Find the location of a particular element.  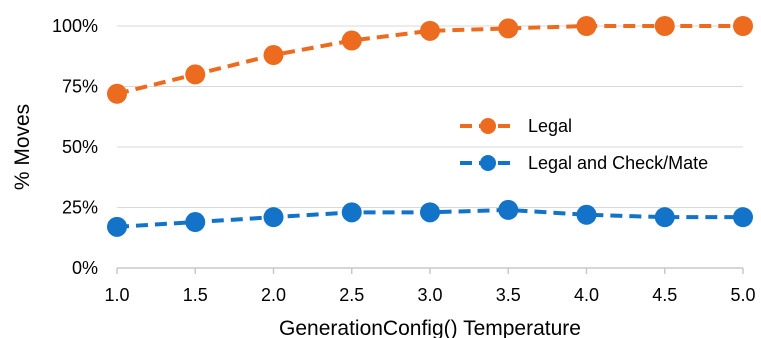

x-axis: 1.0 1.5 2.0 2.5 3.0 3.5 4.0 4.5 5.0 is located at coordinates (430, 286).